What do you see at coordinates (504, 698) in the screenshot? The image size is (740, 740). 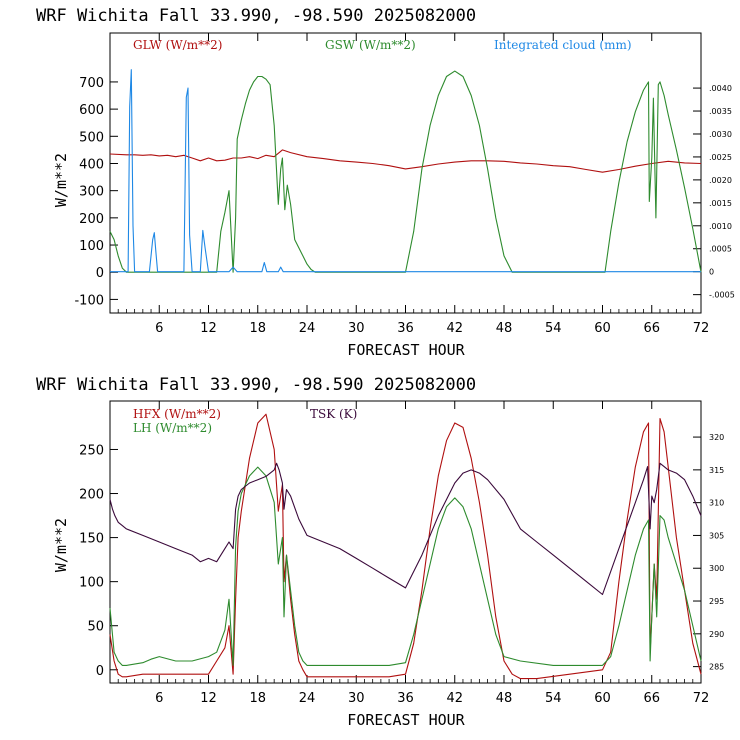 I see `panel2-x-tick-label: 48` at bounding box center [504, 698].